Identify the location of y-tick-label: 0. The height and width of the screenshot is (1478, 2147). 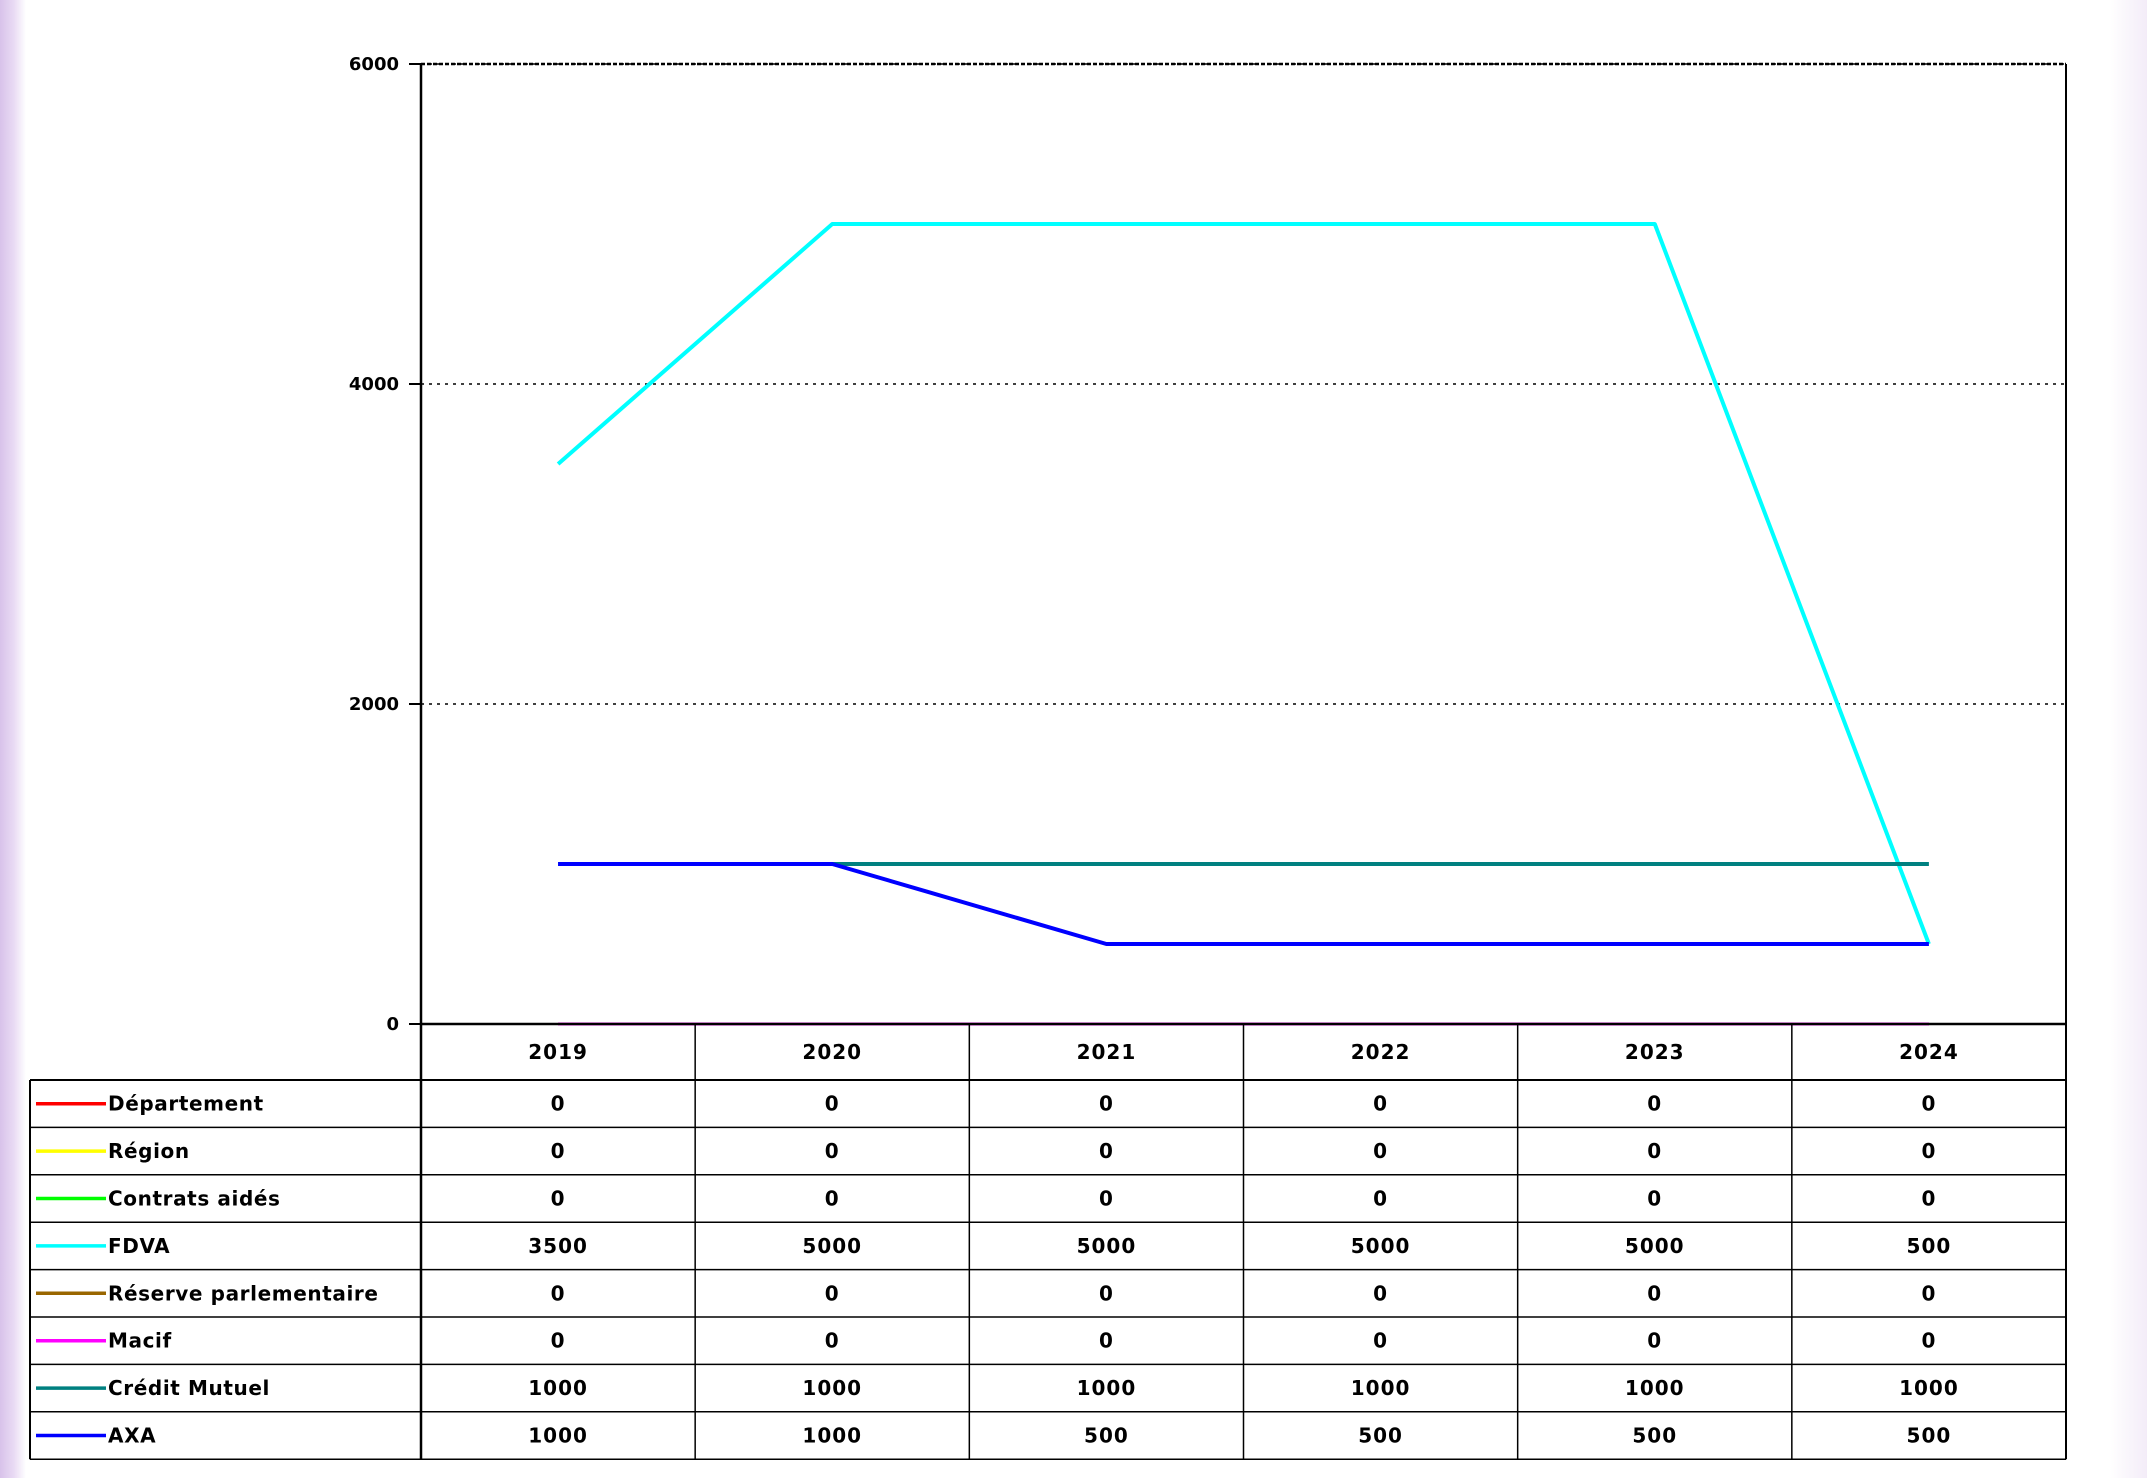
(392, 1024).